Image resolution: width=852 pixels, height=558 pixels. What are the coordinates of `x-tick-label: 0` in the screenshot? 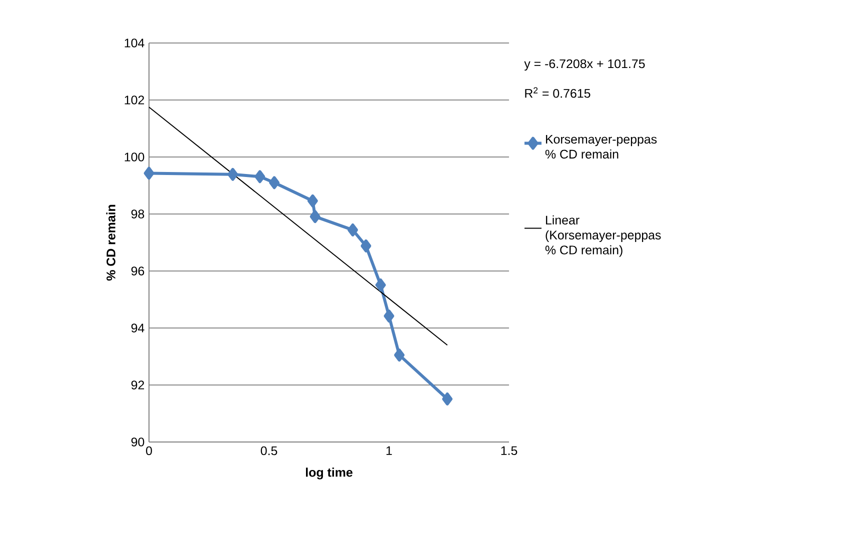 It's located at (149, 451).